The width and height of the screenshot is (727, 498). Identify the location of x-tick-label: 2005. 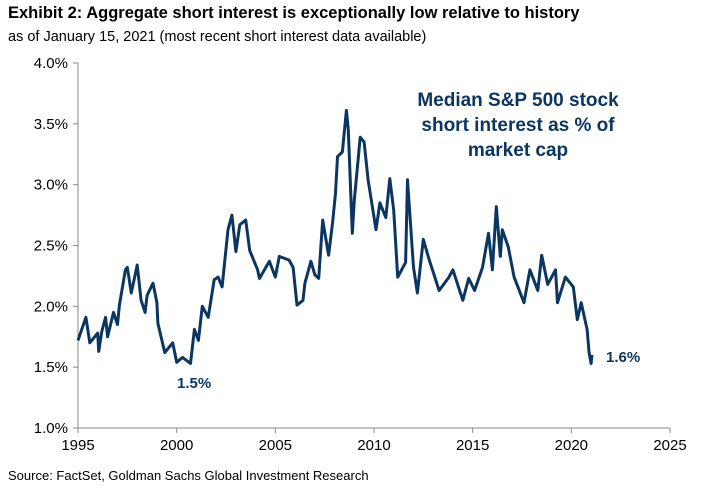
(275, 445).